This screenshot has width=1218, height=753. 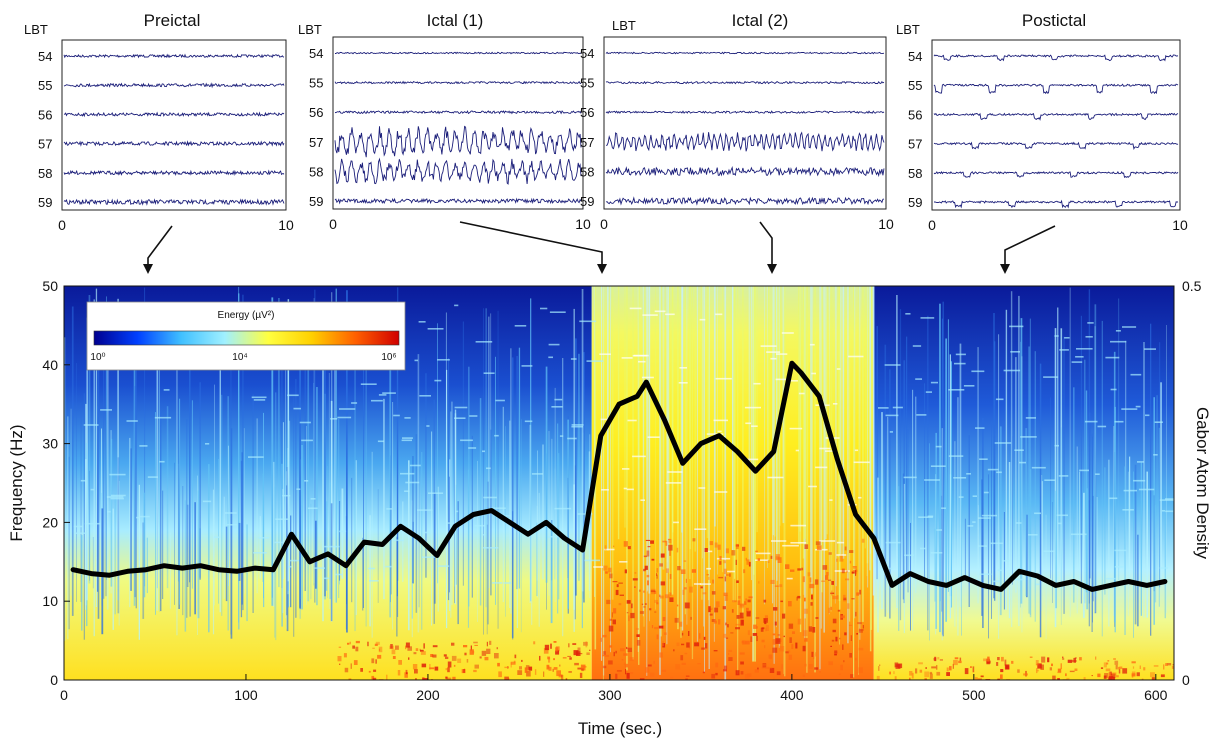 I want to click on y-tick-label: 50, so click(x=50, y=286).